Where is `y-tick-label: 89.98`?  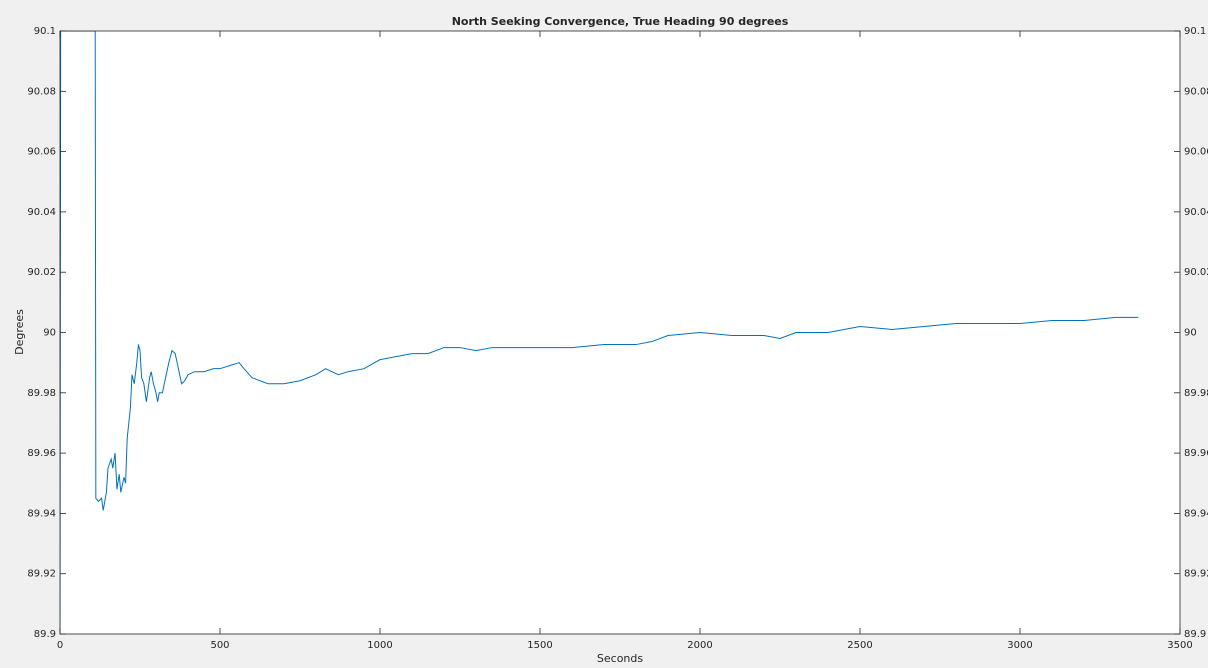 y-tick-label: 89.98 is located at coordinates (41, 393).